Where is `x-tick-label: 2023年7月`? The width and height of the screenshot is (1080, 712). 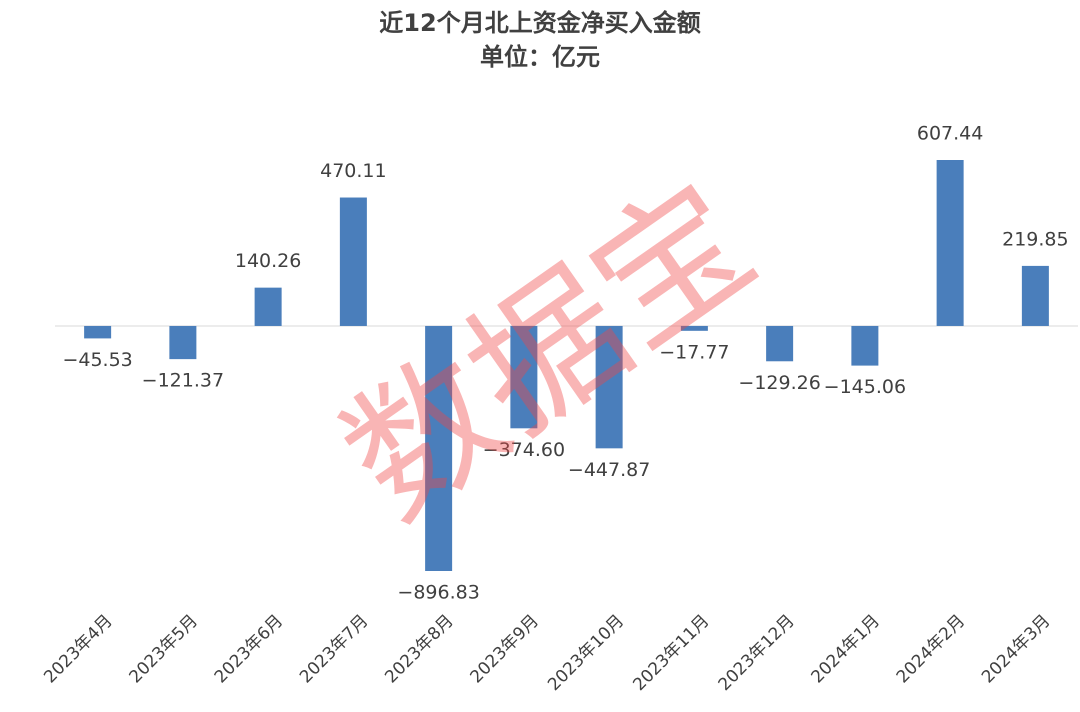 x-tick-label: 2023年7月 is located at coordinates (334, 649).